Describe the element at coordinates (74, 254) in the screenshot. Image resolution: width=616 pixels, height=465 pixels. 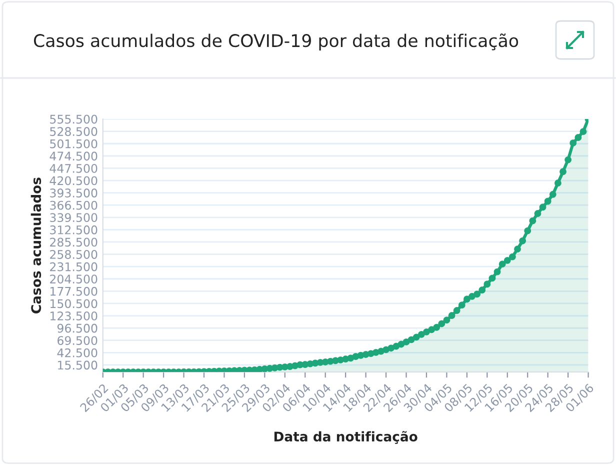
I see `y-tick-label: 258.500` at that location.